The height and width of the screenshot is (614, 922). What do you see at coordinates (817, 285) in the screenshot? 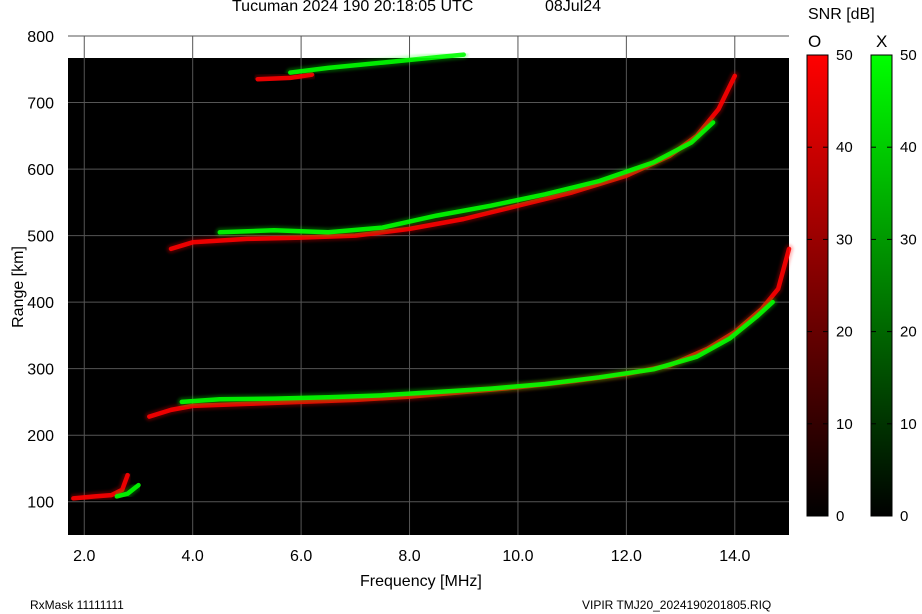
I see `colorbar-o` at bounding box center [817, 285].